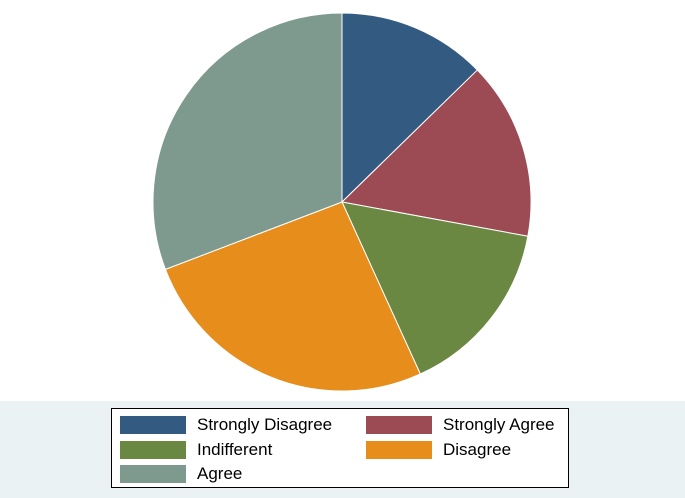 The image size is (685, 498). Describe the element at coordinates (220, 473) in the screenshot. I see `legend-label-agree: Agree` at that location.